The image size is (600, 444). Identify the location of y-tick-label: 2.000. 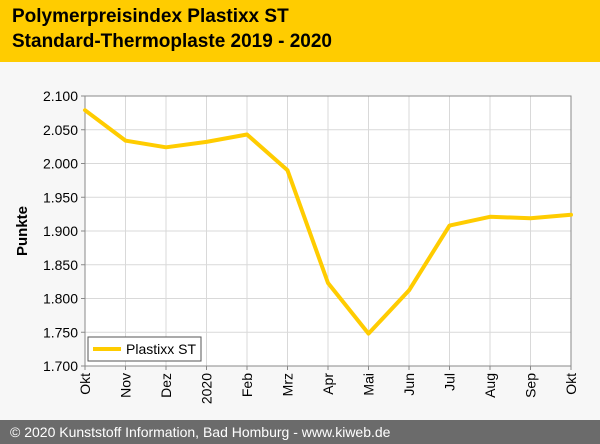
(60, 164).